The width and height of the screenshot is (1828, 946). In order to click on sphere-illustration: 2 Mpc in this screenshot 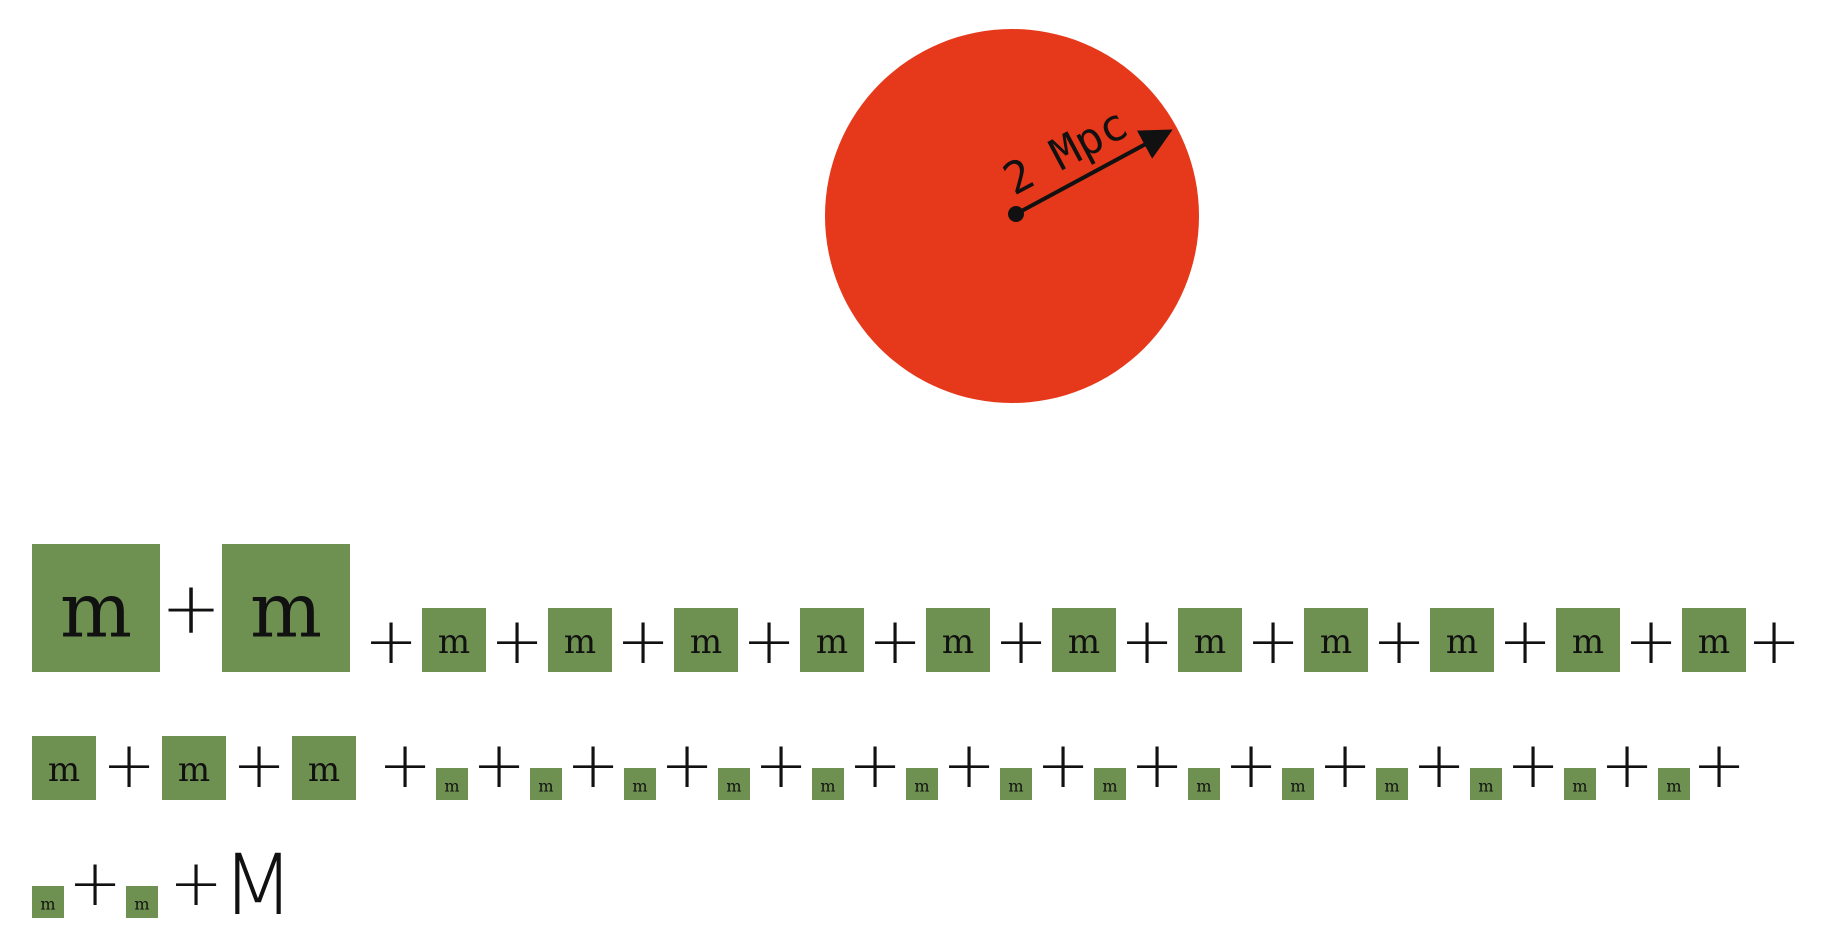, I will do `click(1012, 216)`.